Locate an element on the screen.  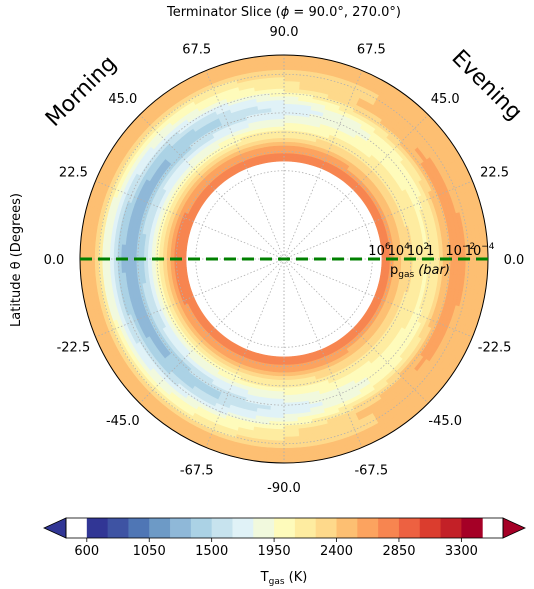
colorbar-label: Tgas (K) is located at coordinates (284, 578).